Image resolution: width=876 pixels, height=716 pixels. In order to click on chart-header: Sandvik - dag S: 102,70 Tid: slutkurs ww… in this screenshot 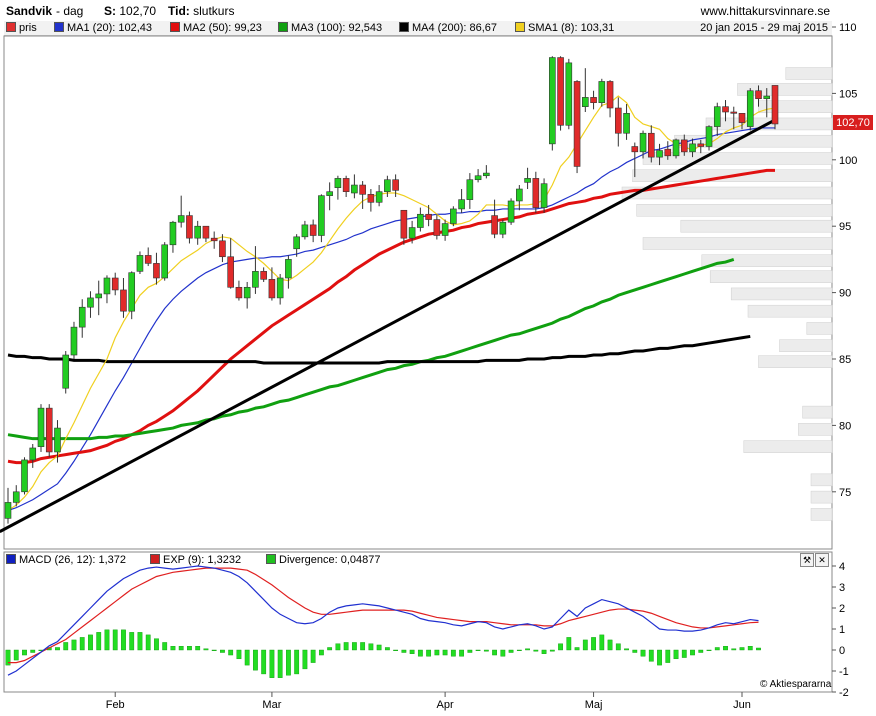, I will do `click(437, 12)`.